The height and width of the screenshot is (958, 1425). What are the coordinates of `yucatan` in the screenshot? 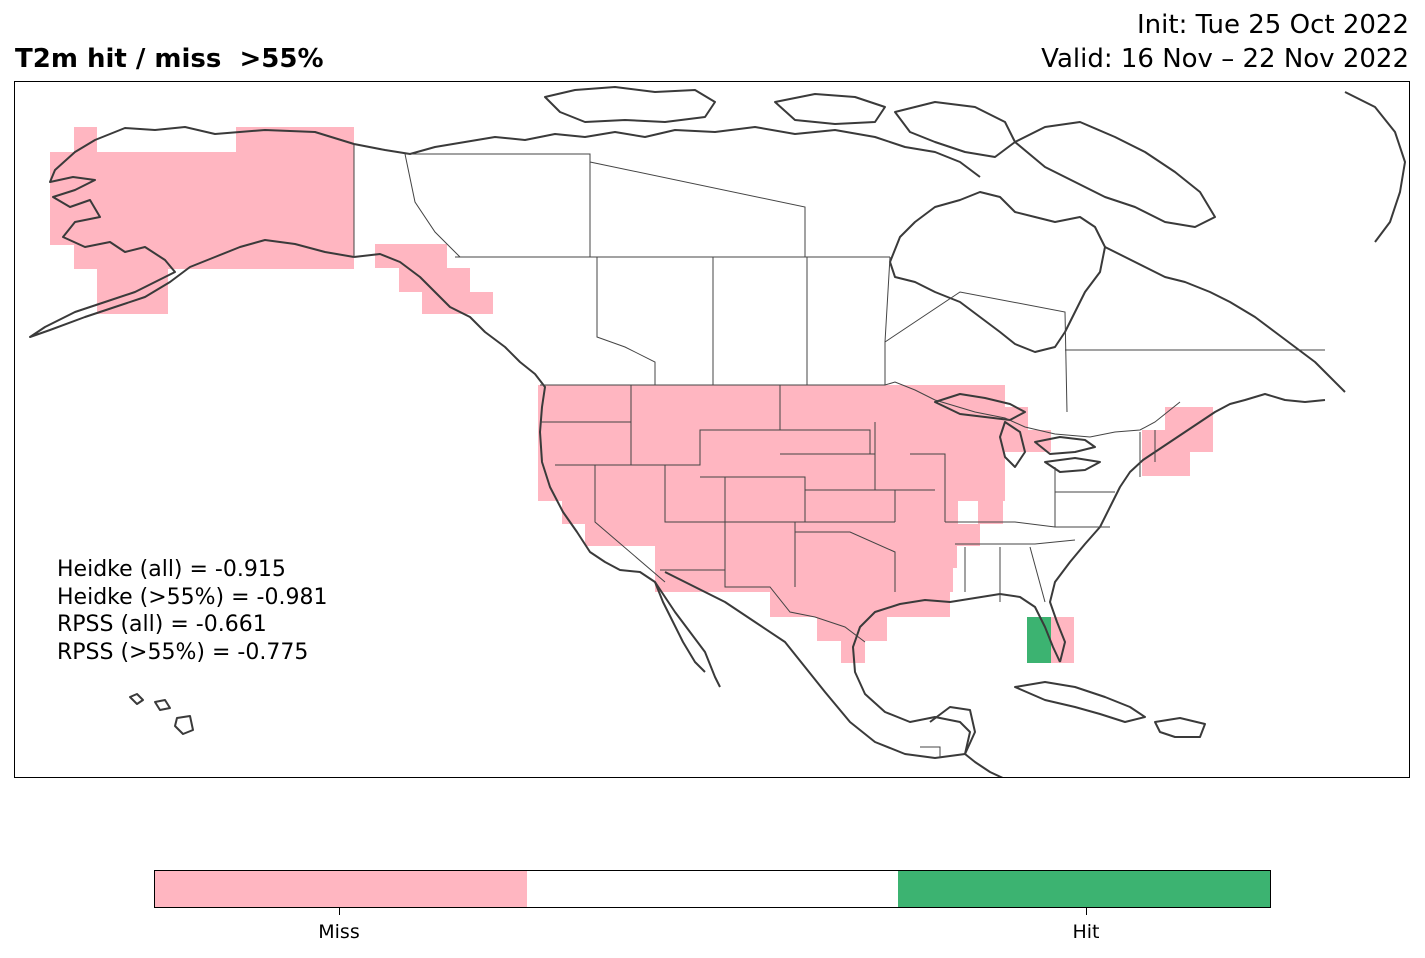 It's located at (952, 730).